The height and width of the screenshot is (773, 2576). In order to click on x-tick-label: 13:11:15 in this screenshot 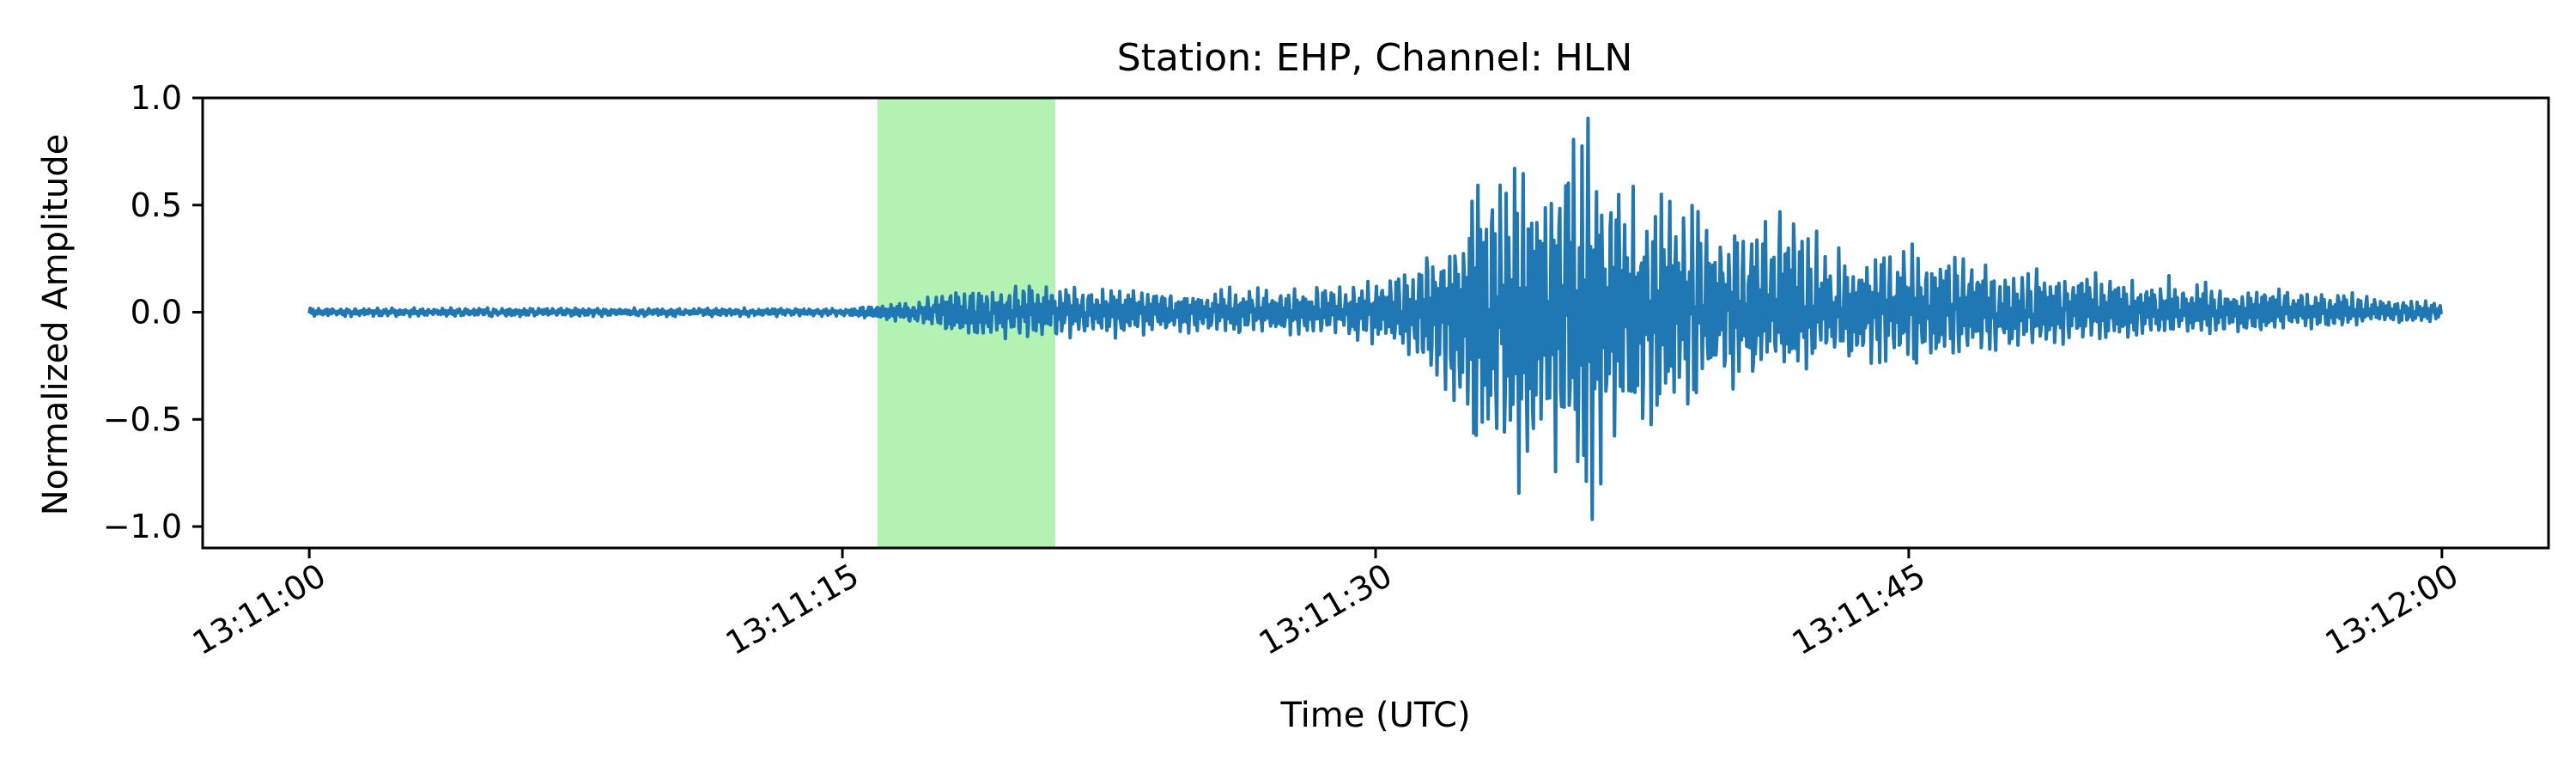, I will do `click(793, 609)`.